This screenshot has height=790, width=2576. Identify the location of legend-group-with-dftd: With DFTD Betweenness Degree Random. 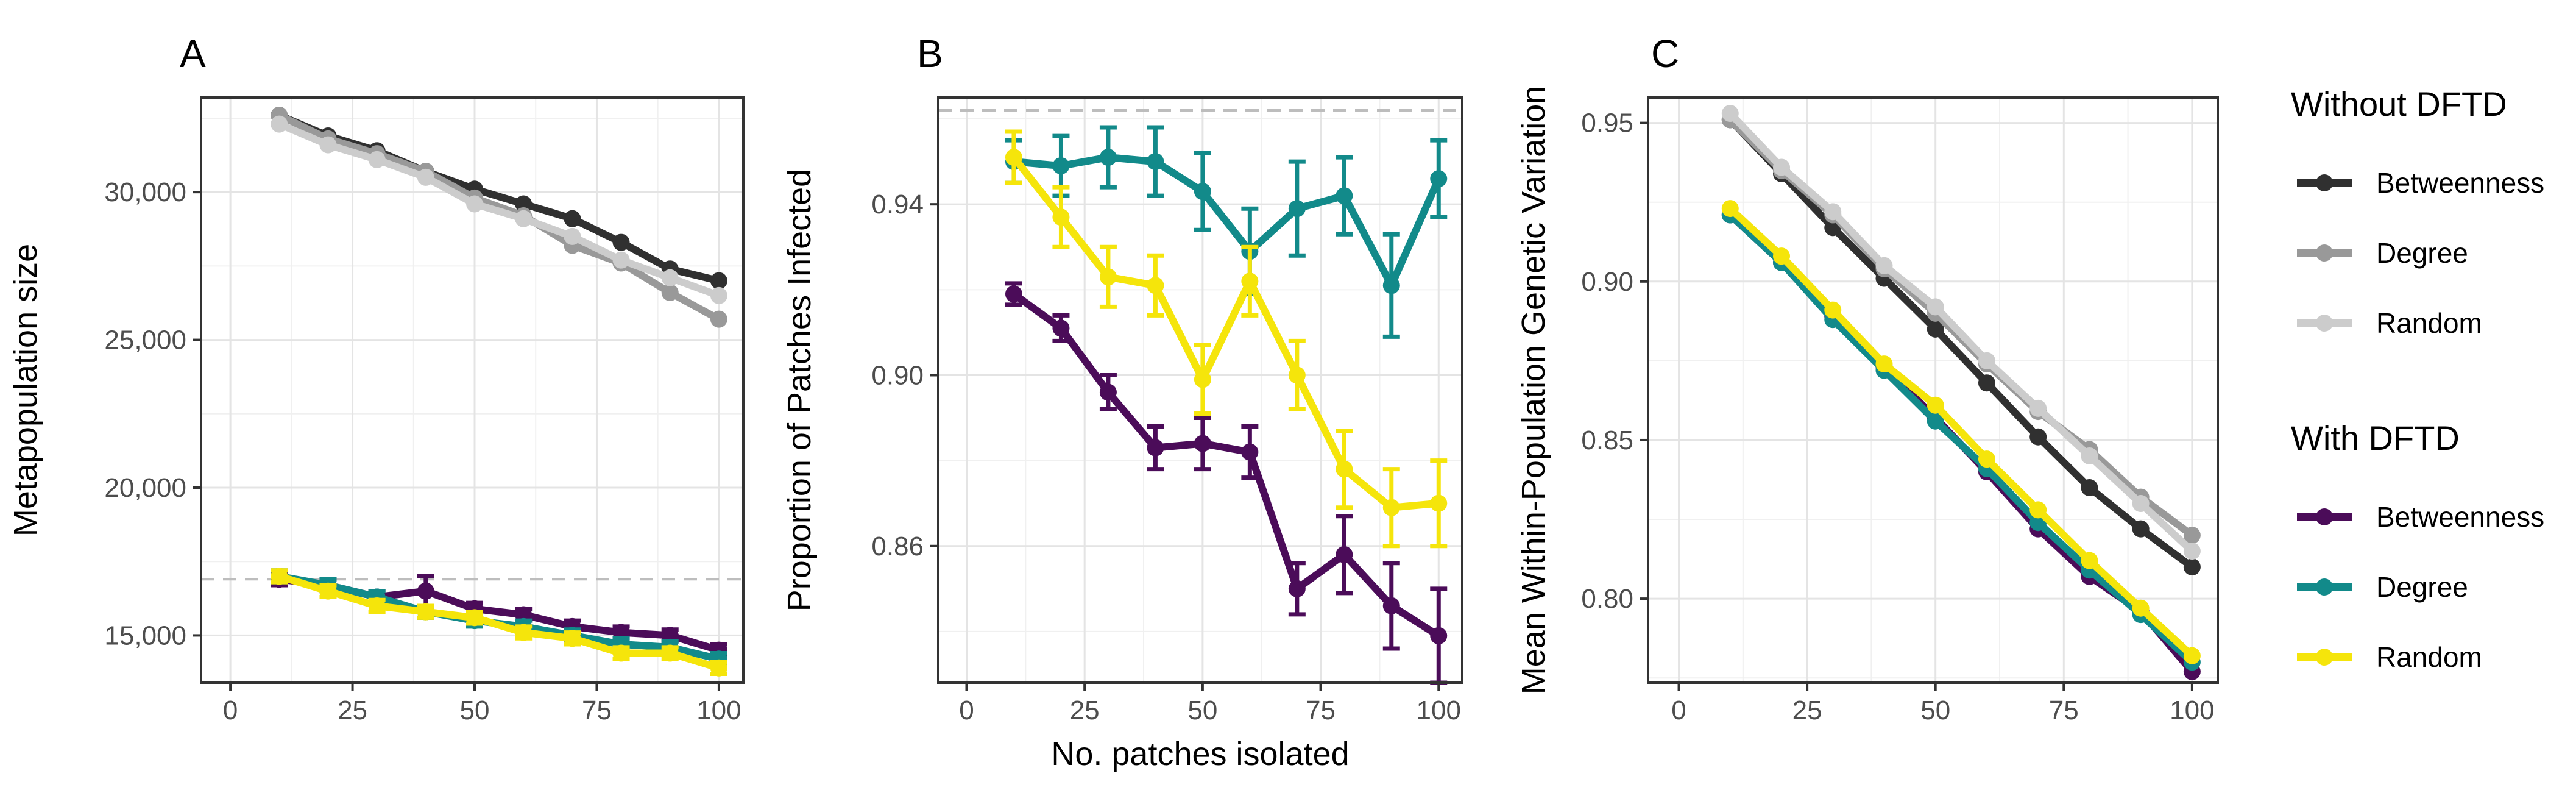
(2417, 546).